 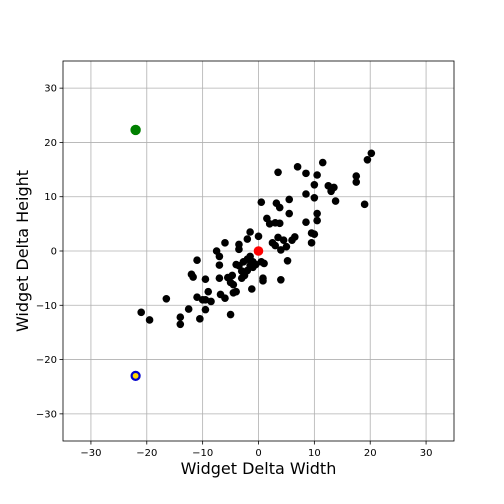 I want to click on x-axis-label: Widget Delta Width, so click(x=259, y=468).